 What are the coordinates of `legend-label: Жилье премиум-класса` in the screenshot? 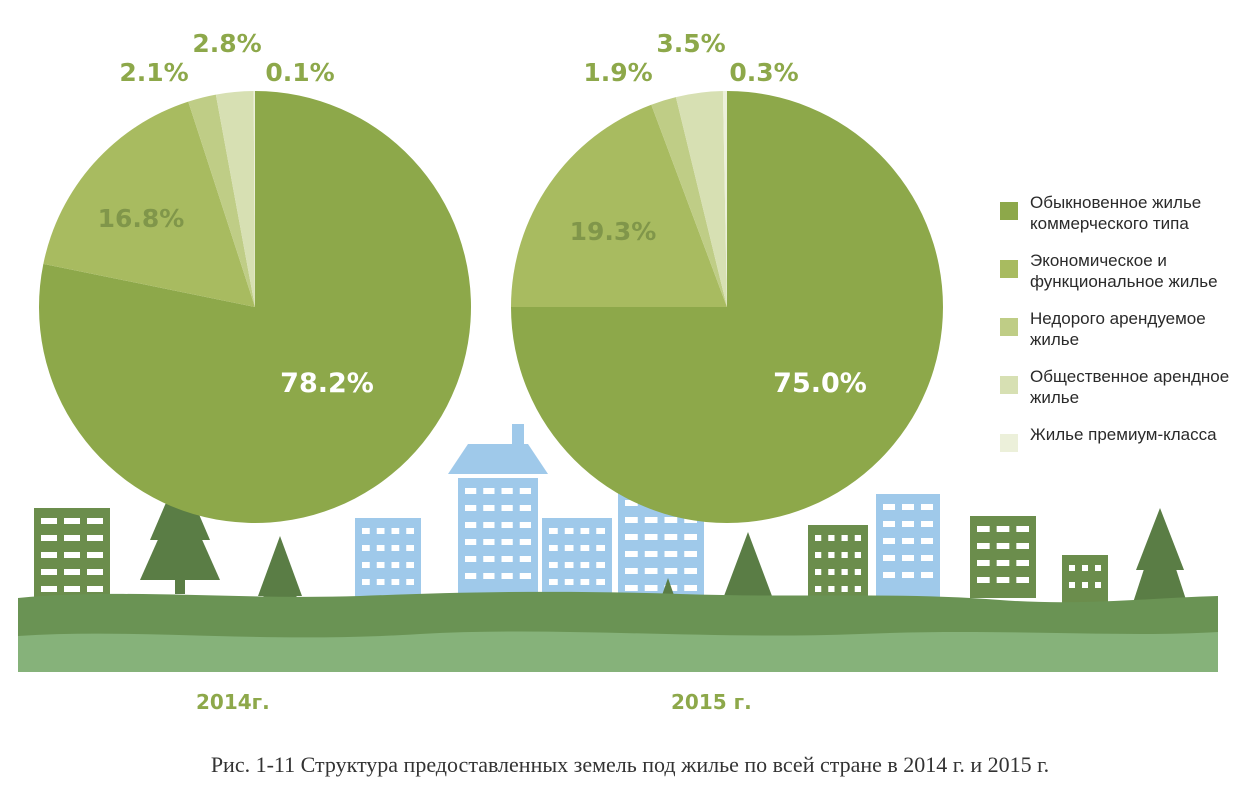 It's located at (1123, 434).